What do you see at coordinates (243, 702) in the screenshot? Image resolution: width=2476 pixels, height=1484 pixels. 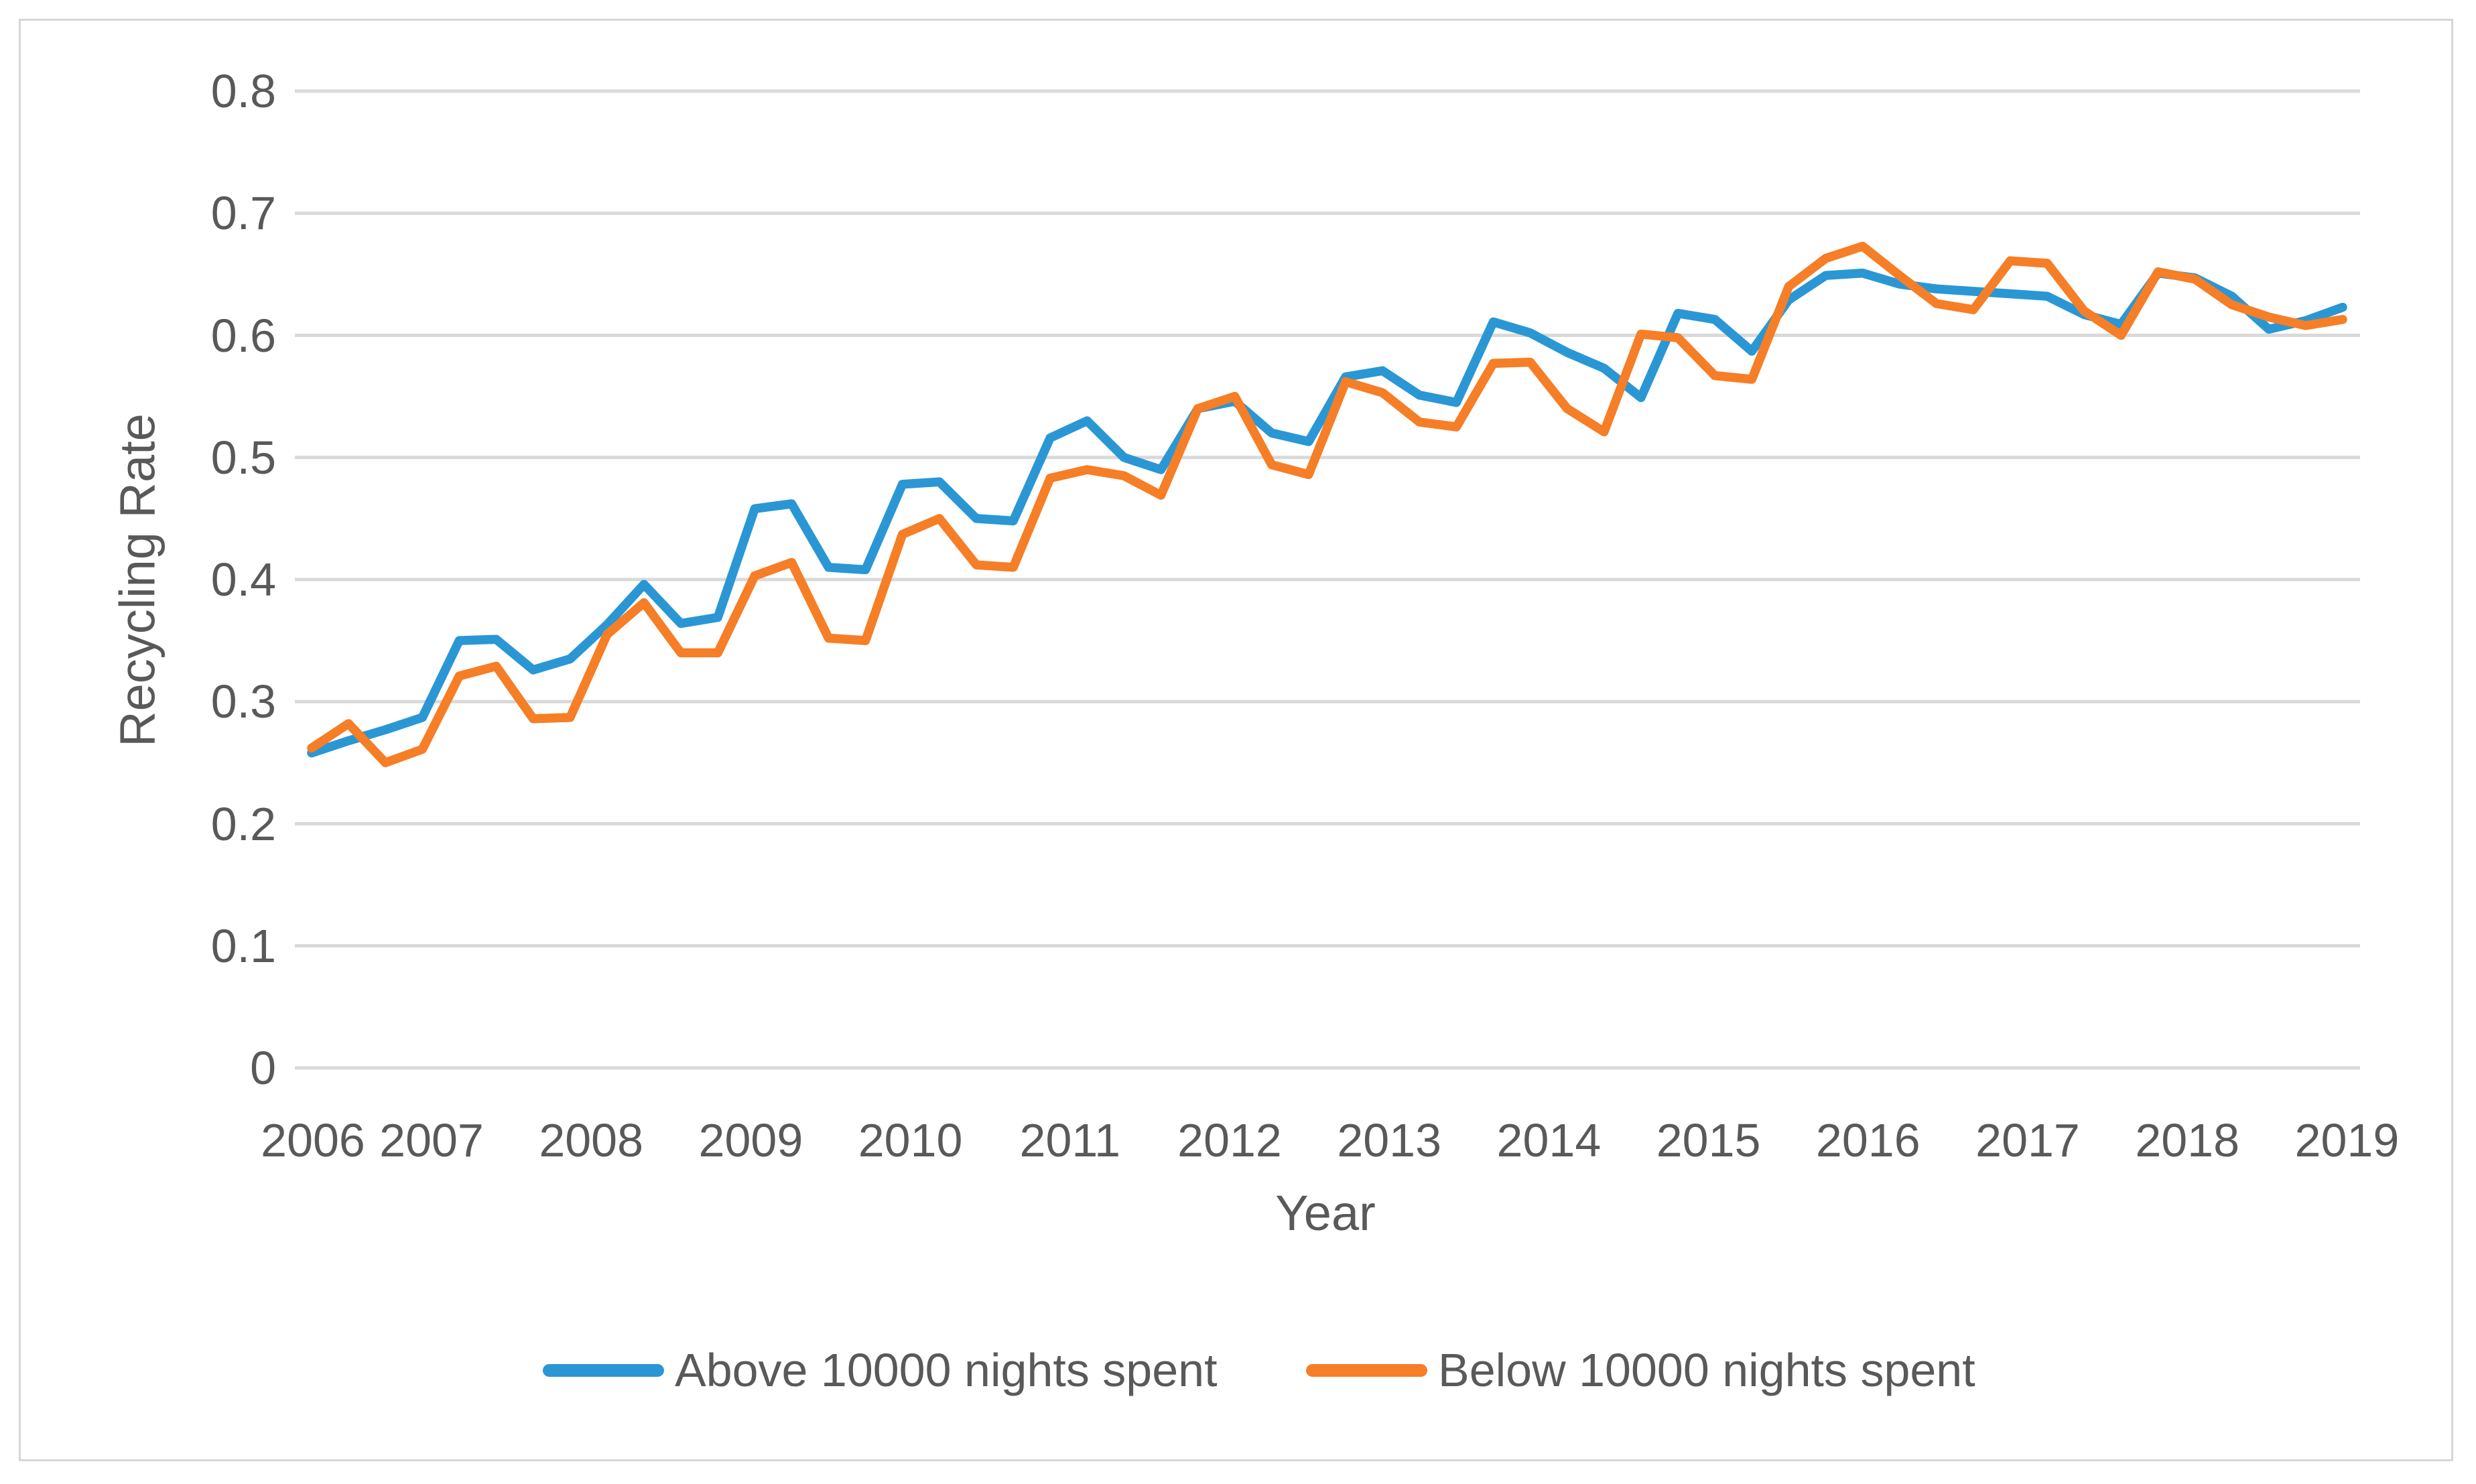 I see `y-tick-label-0.3: 0.3` at bounding box center [243, 702].